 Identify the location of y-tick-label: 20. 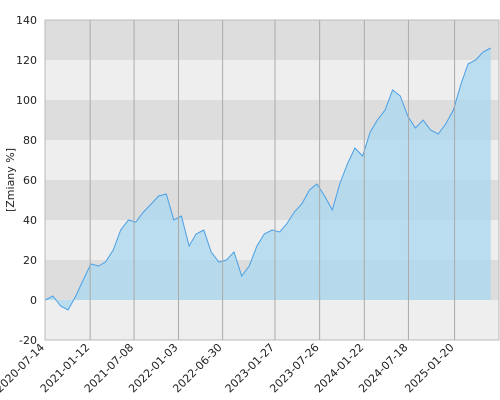
(30, 260).